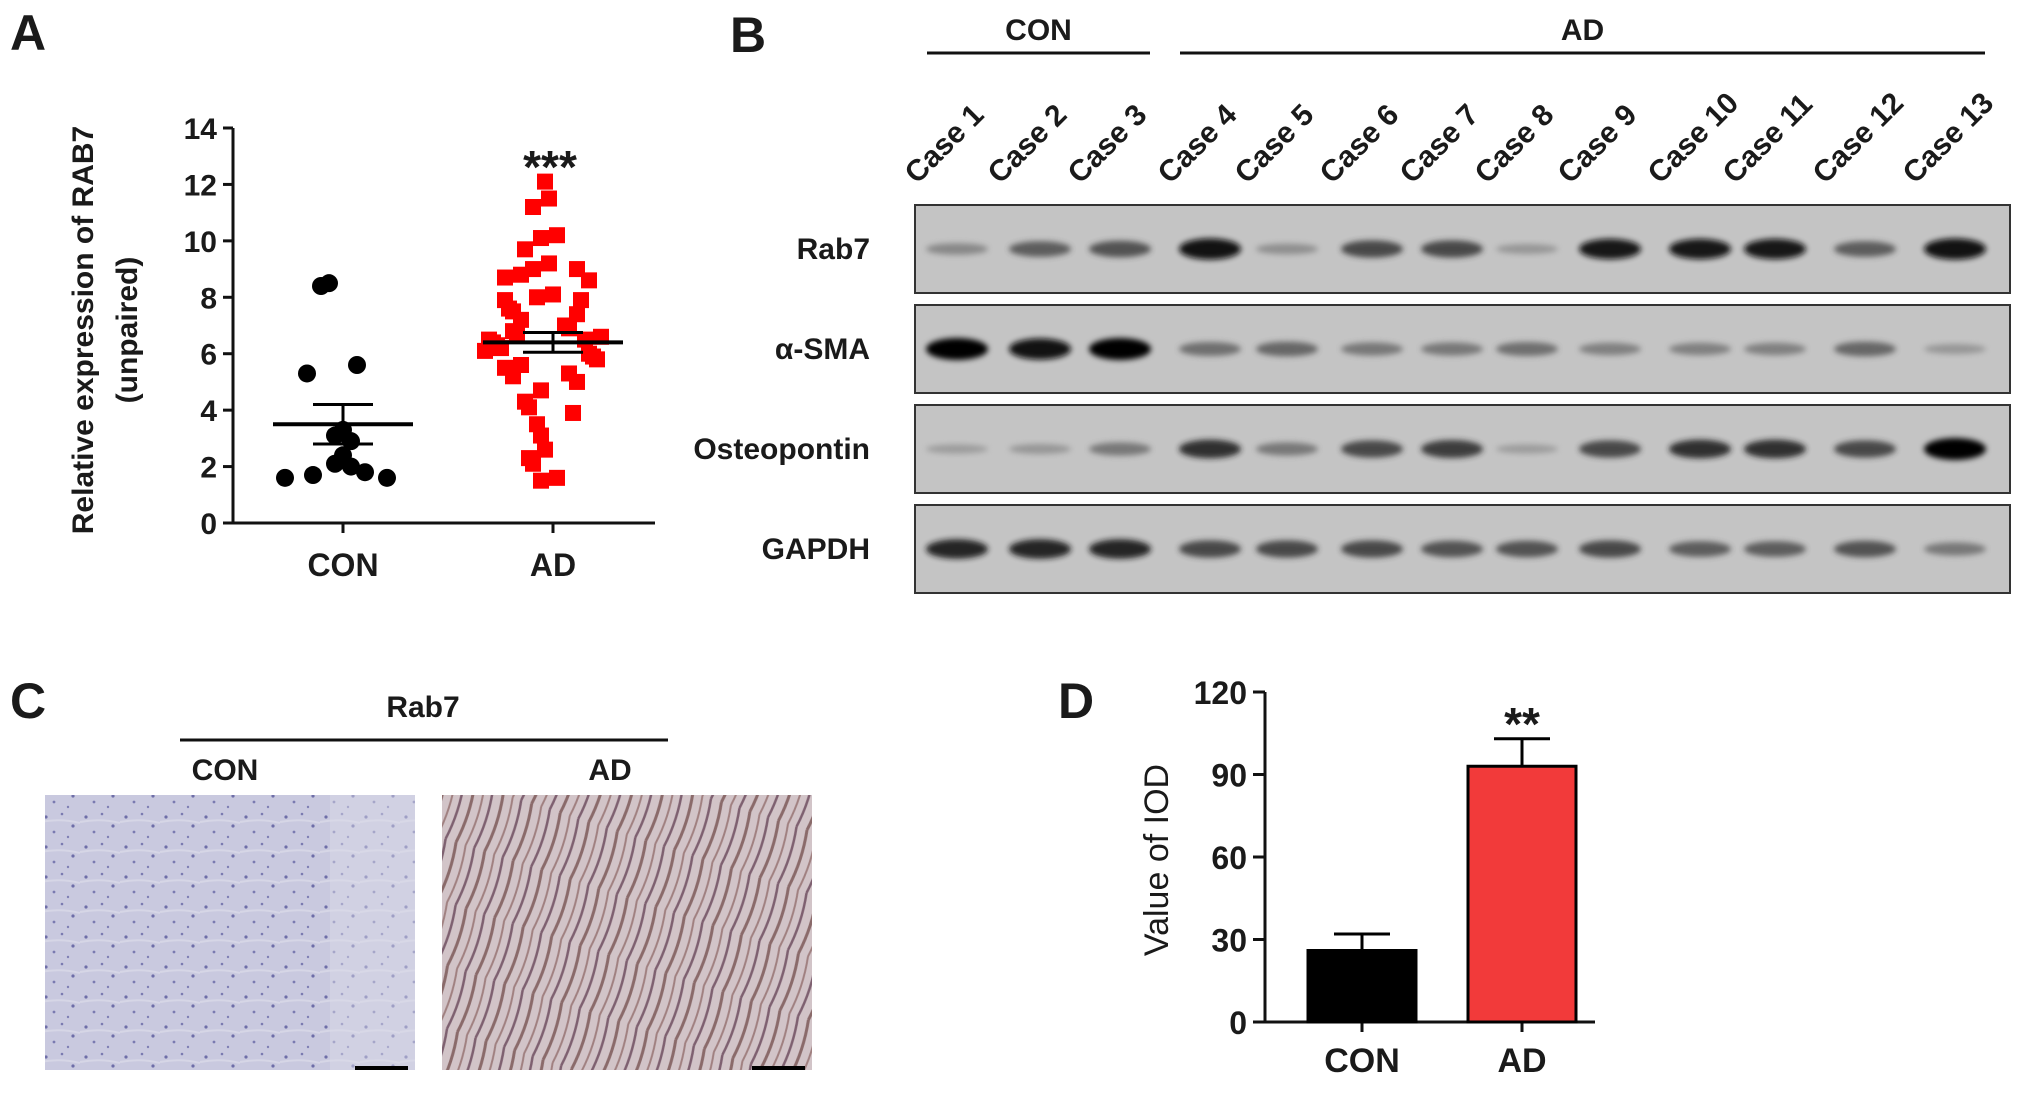 The height and width of the screenshot is (1094, 2031). I want to click on panel-a-mean-sem, so click(448, 388).